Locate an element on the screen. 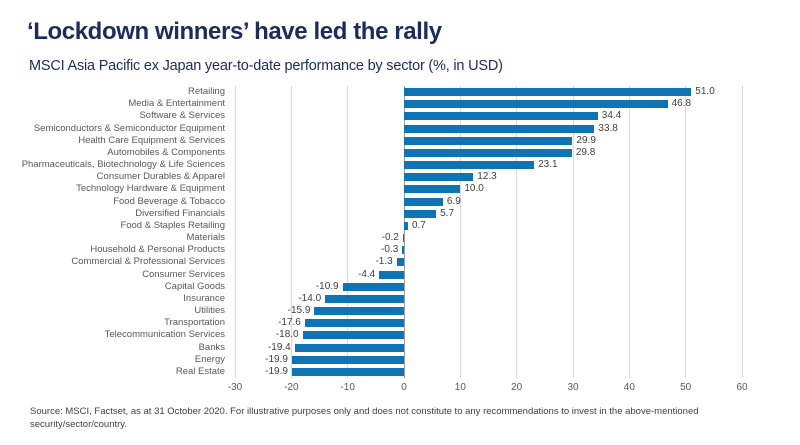 The image size is (800, 445). category-label: Food Beverage & Tobacco is located at coordinates (169, 201).